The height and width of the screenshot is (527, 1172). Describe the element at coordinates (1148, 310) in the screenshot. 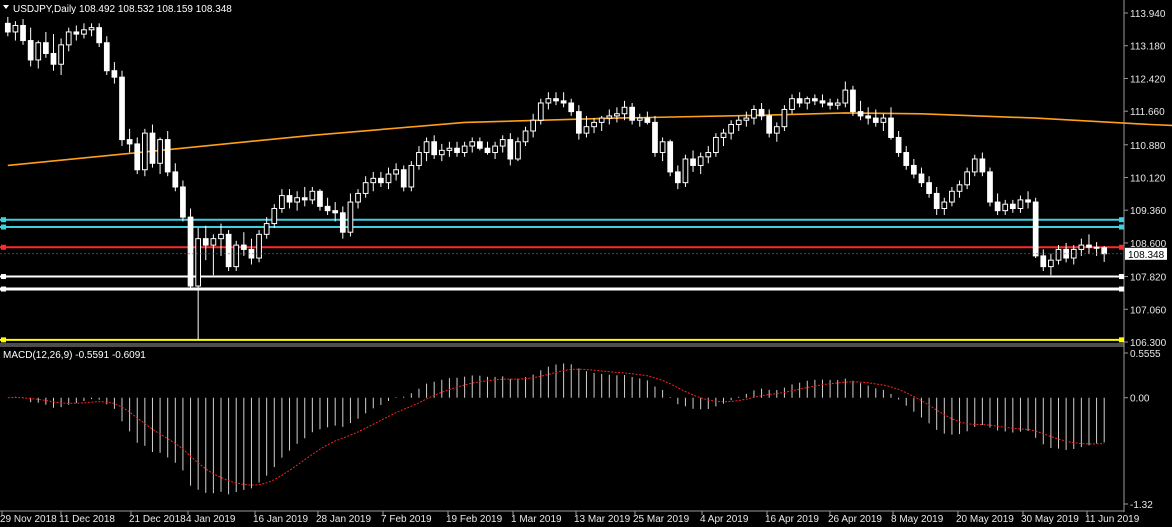

I see `price-tick-label: 107.060` at that location.